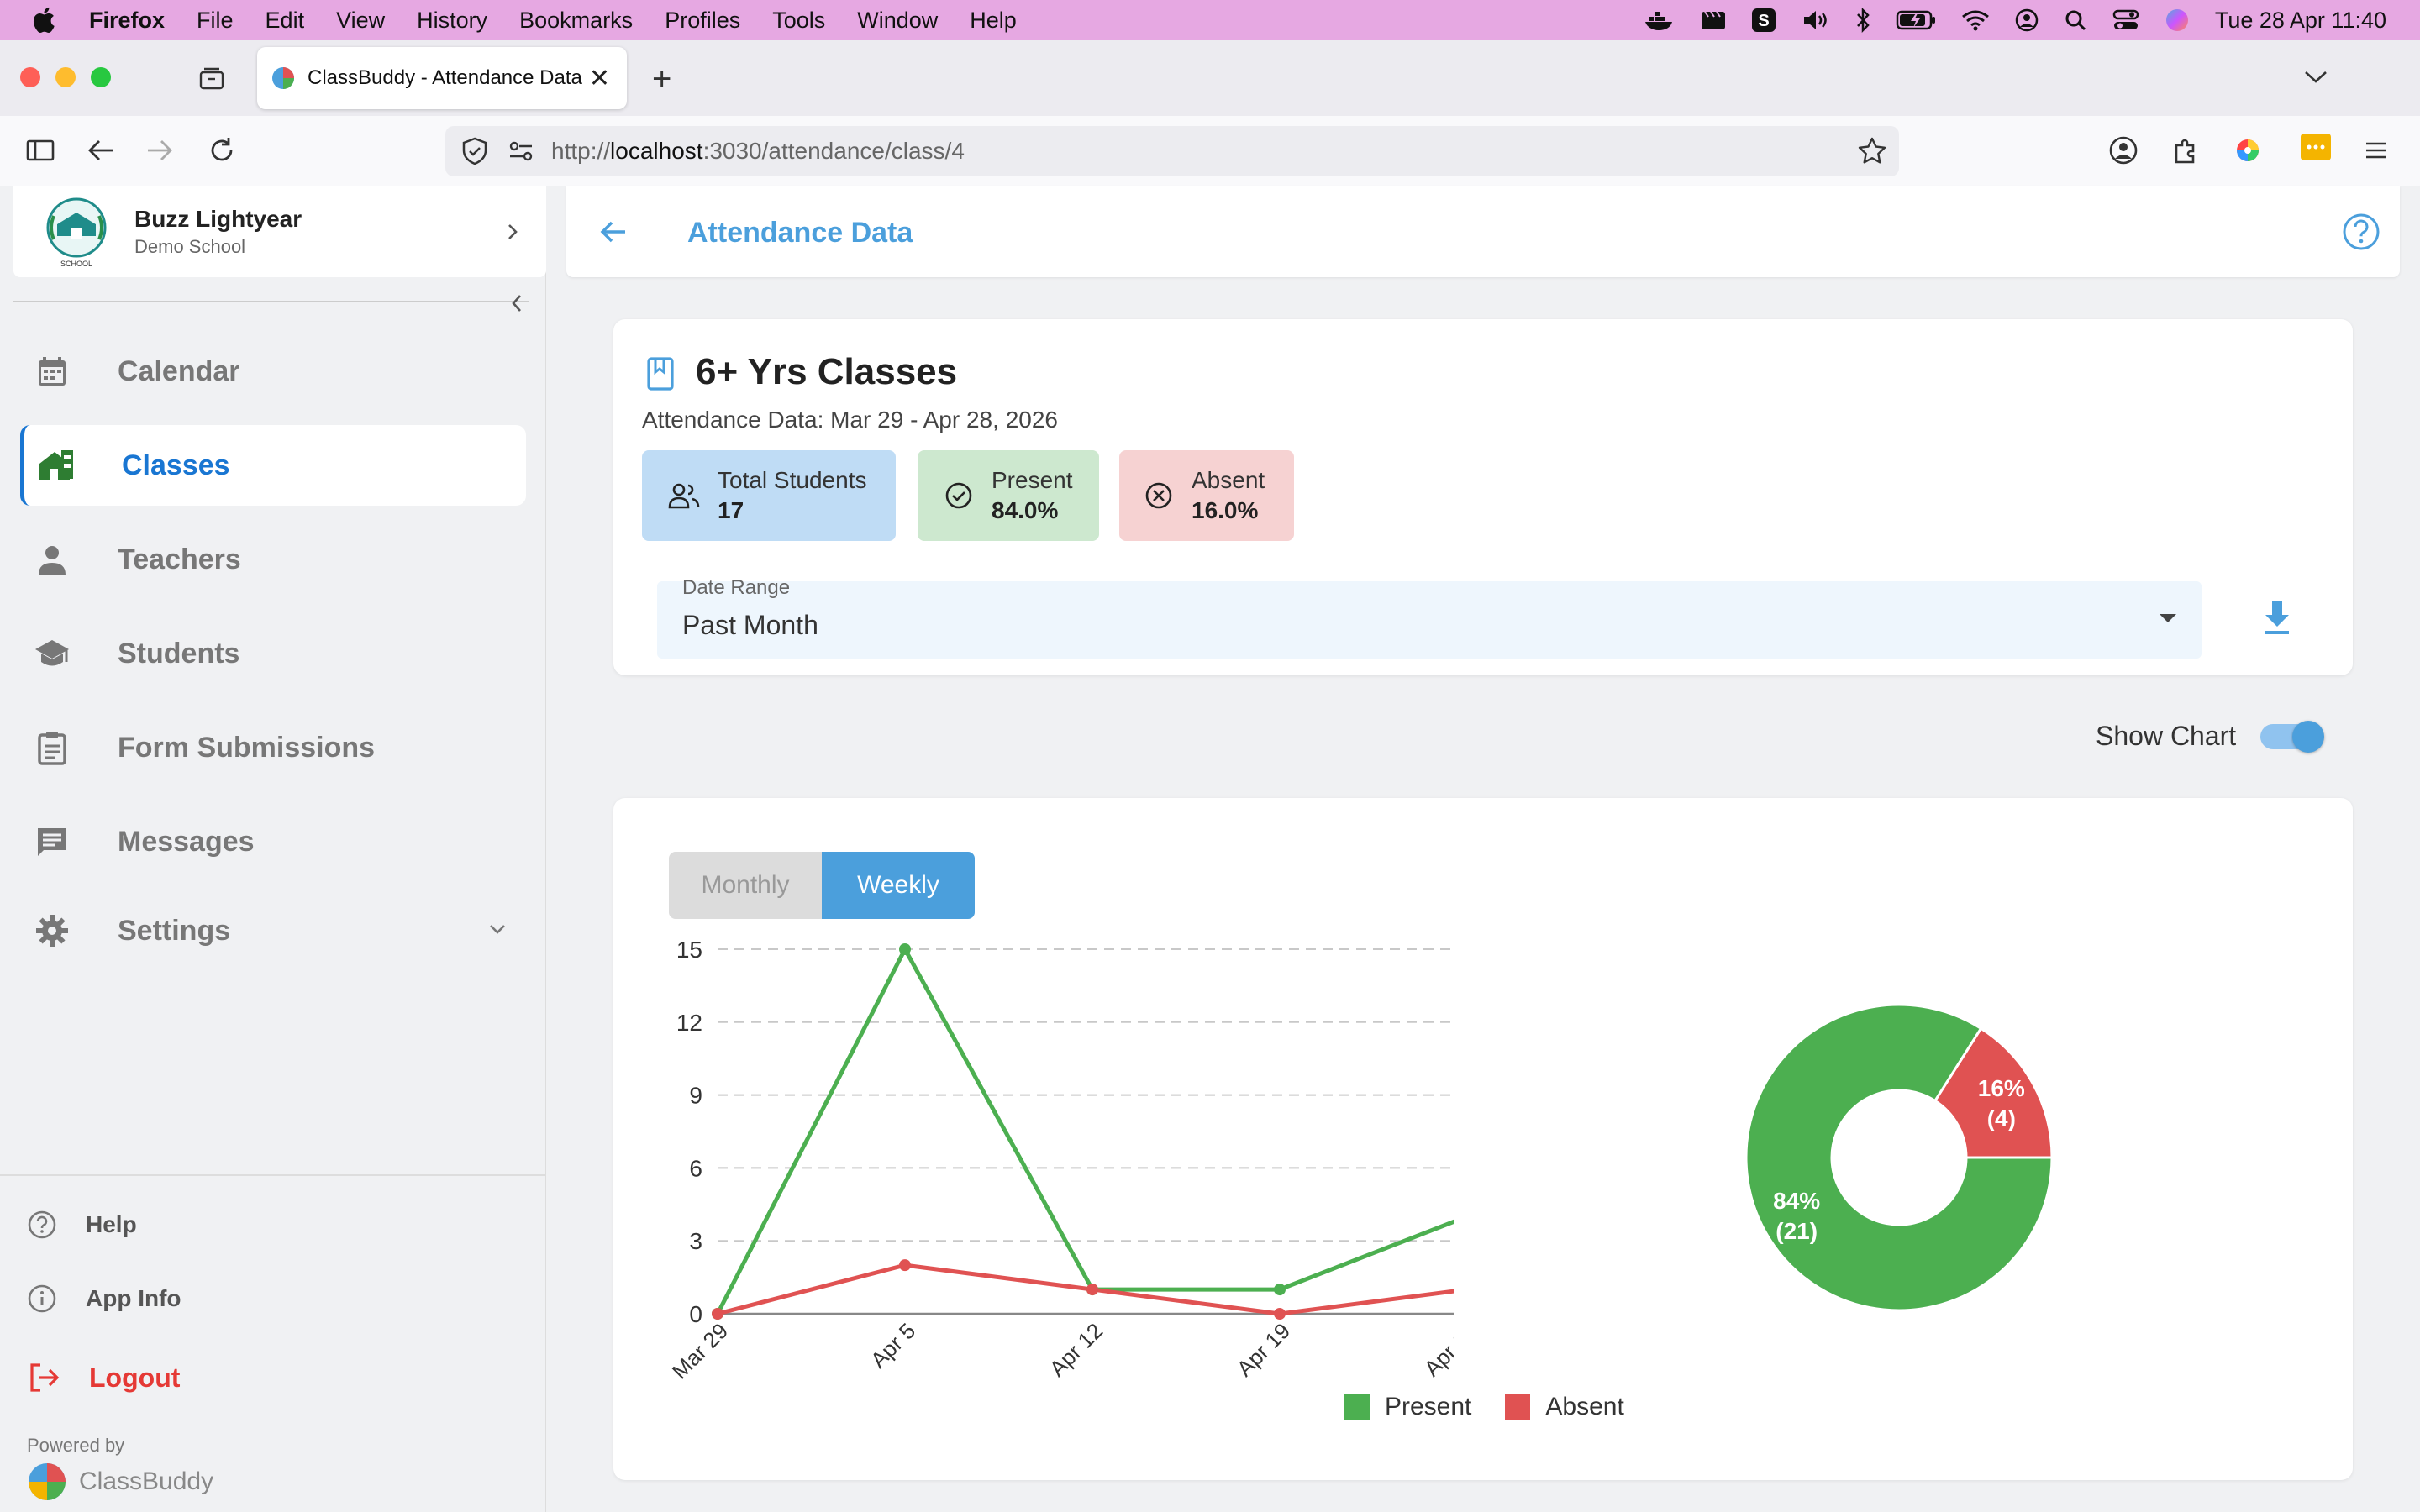  Describe the element at coordinates (2186, 150) in the screenshot. I see `extensions-icon` at that location.